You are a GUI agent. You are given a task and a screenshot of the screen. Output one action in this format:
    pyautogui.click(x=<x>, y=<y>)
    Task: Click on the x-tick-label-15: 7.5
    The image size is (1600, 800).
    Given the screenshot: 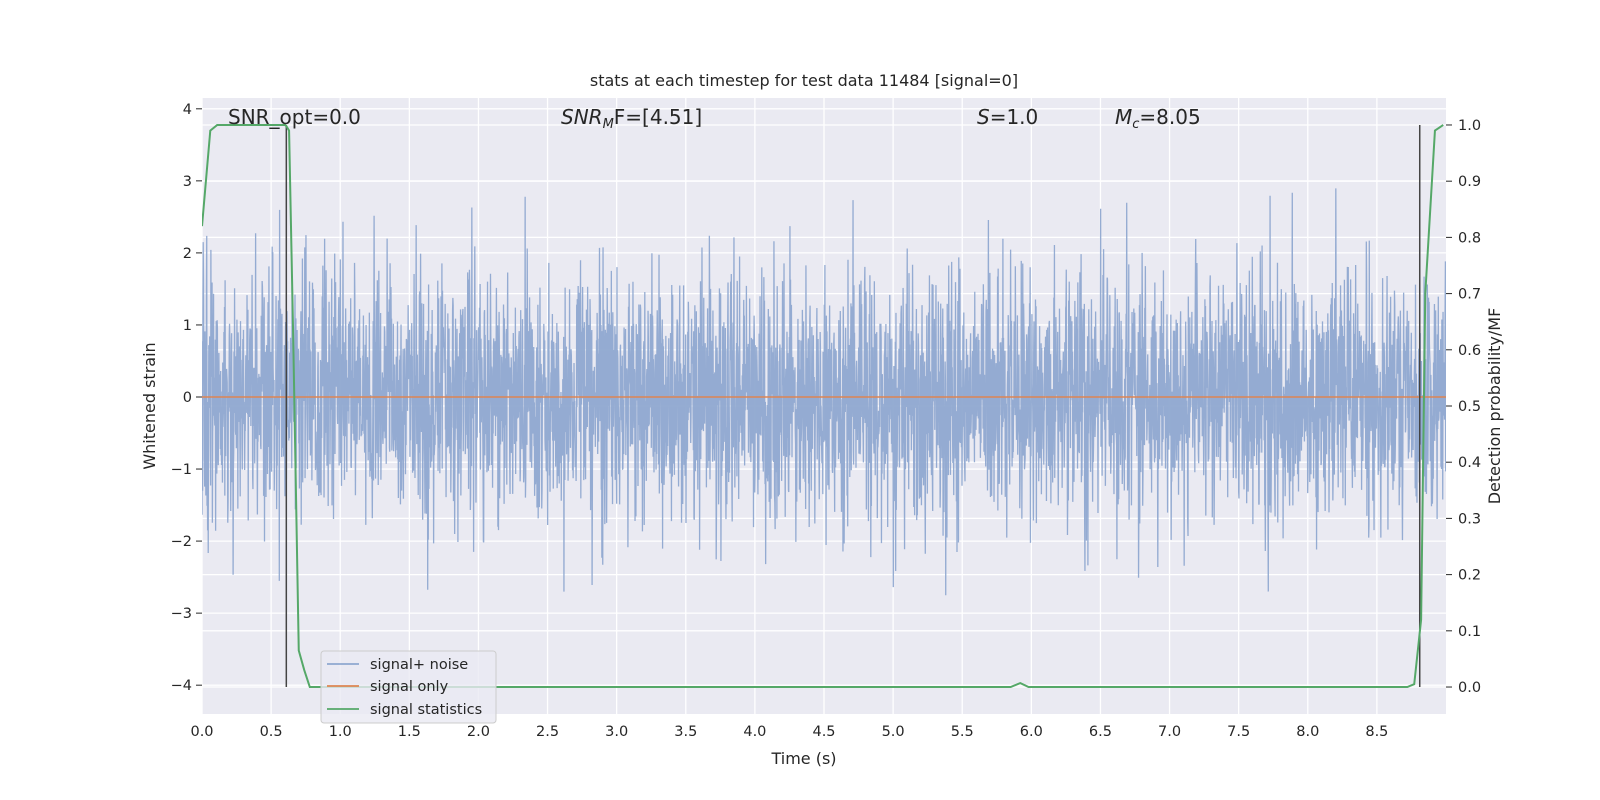 What is the action you would take?
    pyautogui.click(x=1238, y=732)
    